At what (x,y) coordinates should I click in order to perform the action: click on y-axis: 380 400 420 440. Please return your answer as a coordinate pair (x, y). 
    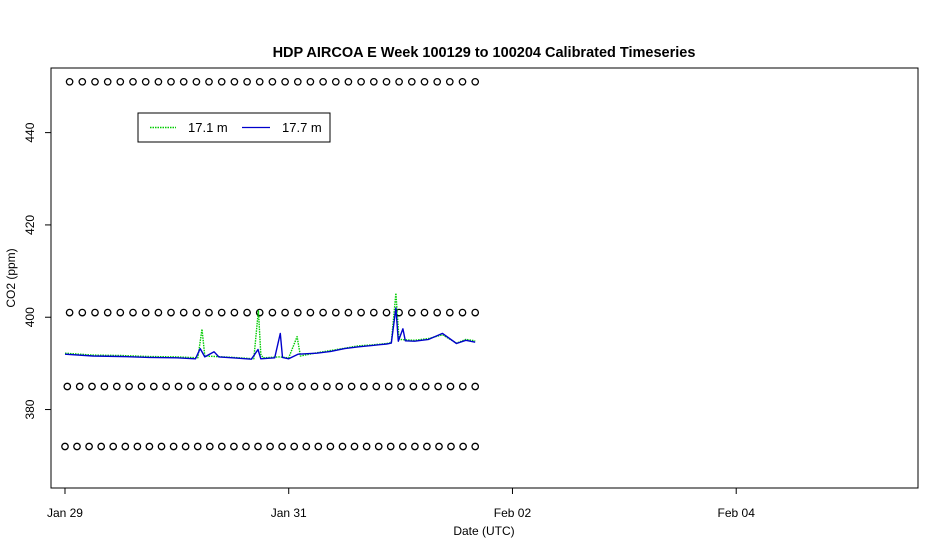
    Looking at the image, I should click on (37, 271).